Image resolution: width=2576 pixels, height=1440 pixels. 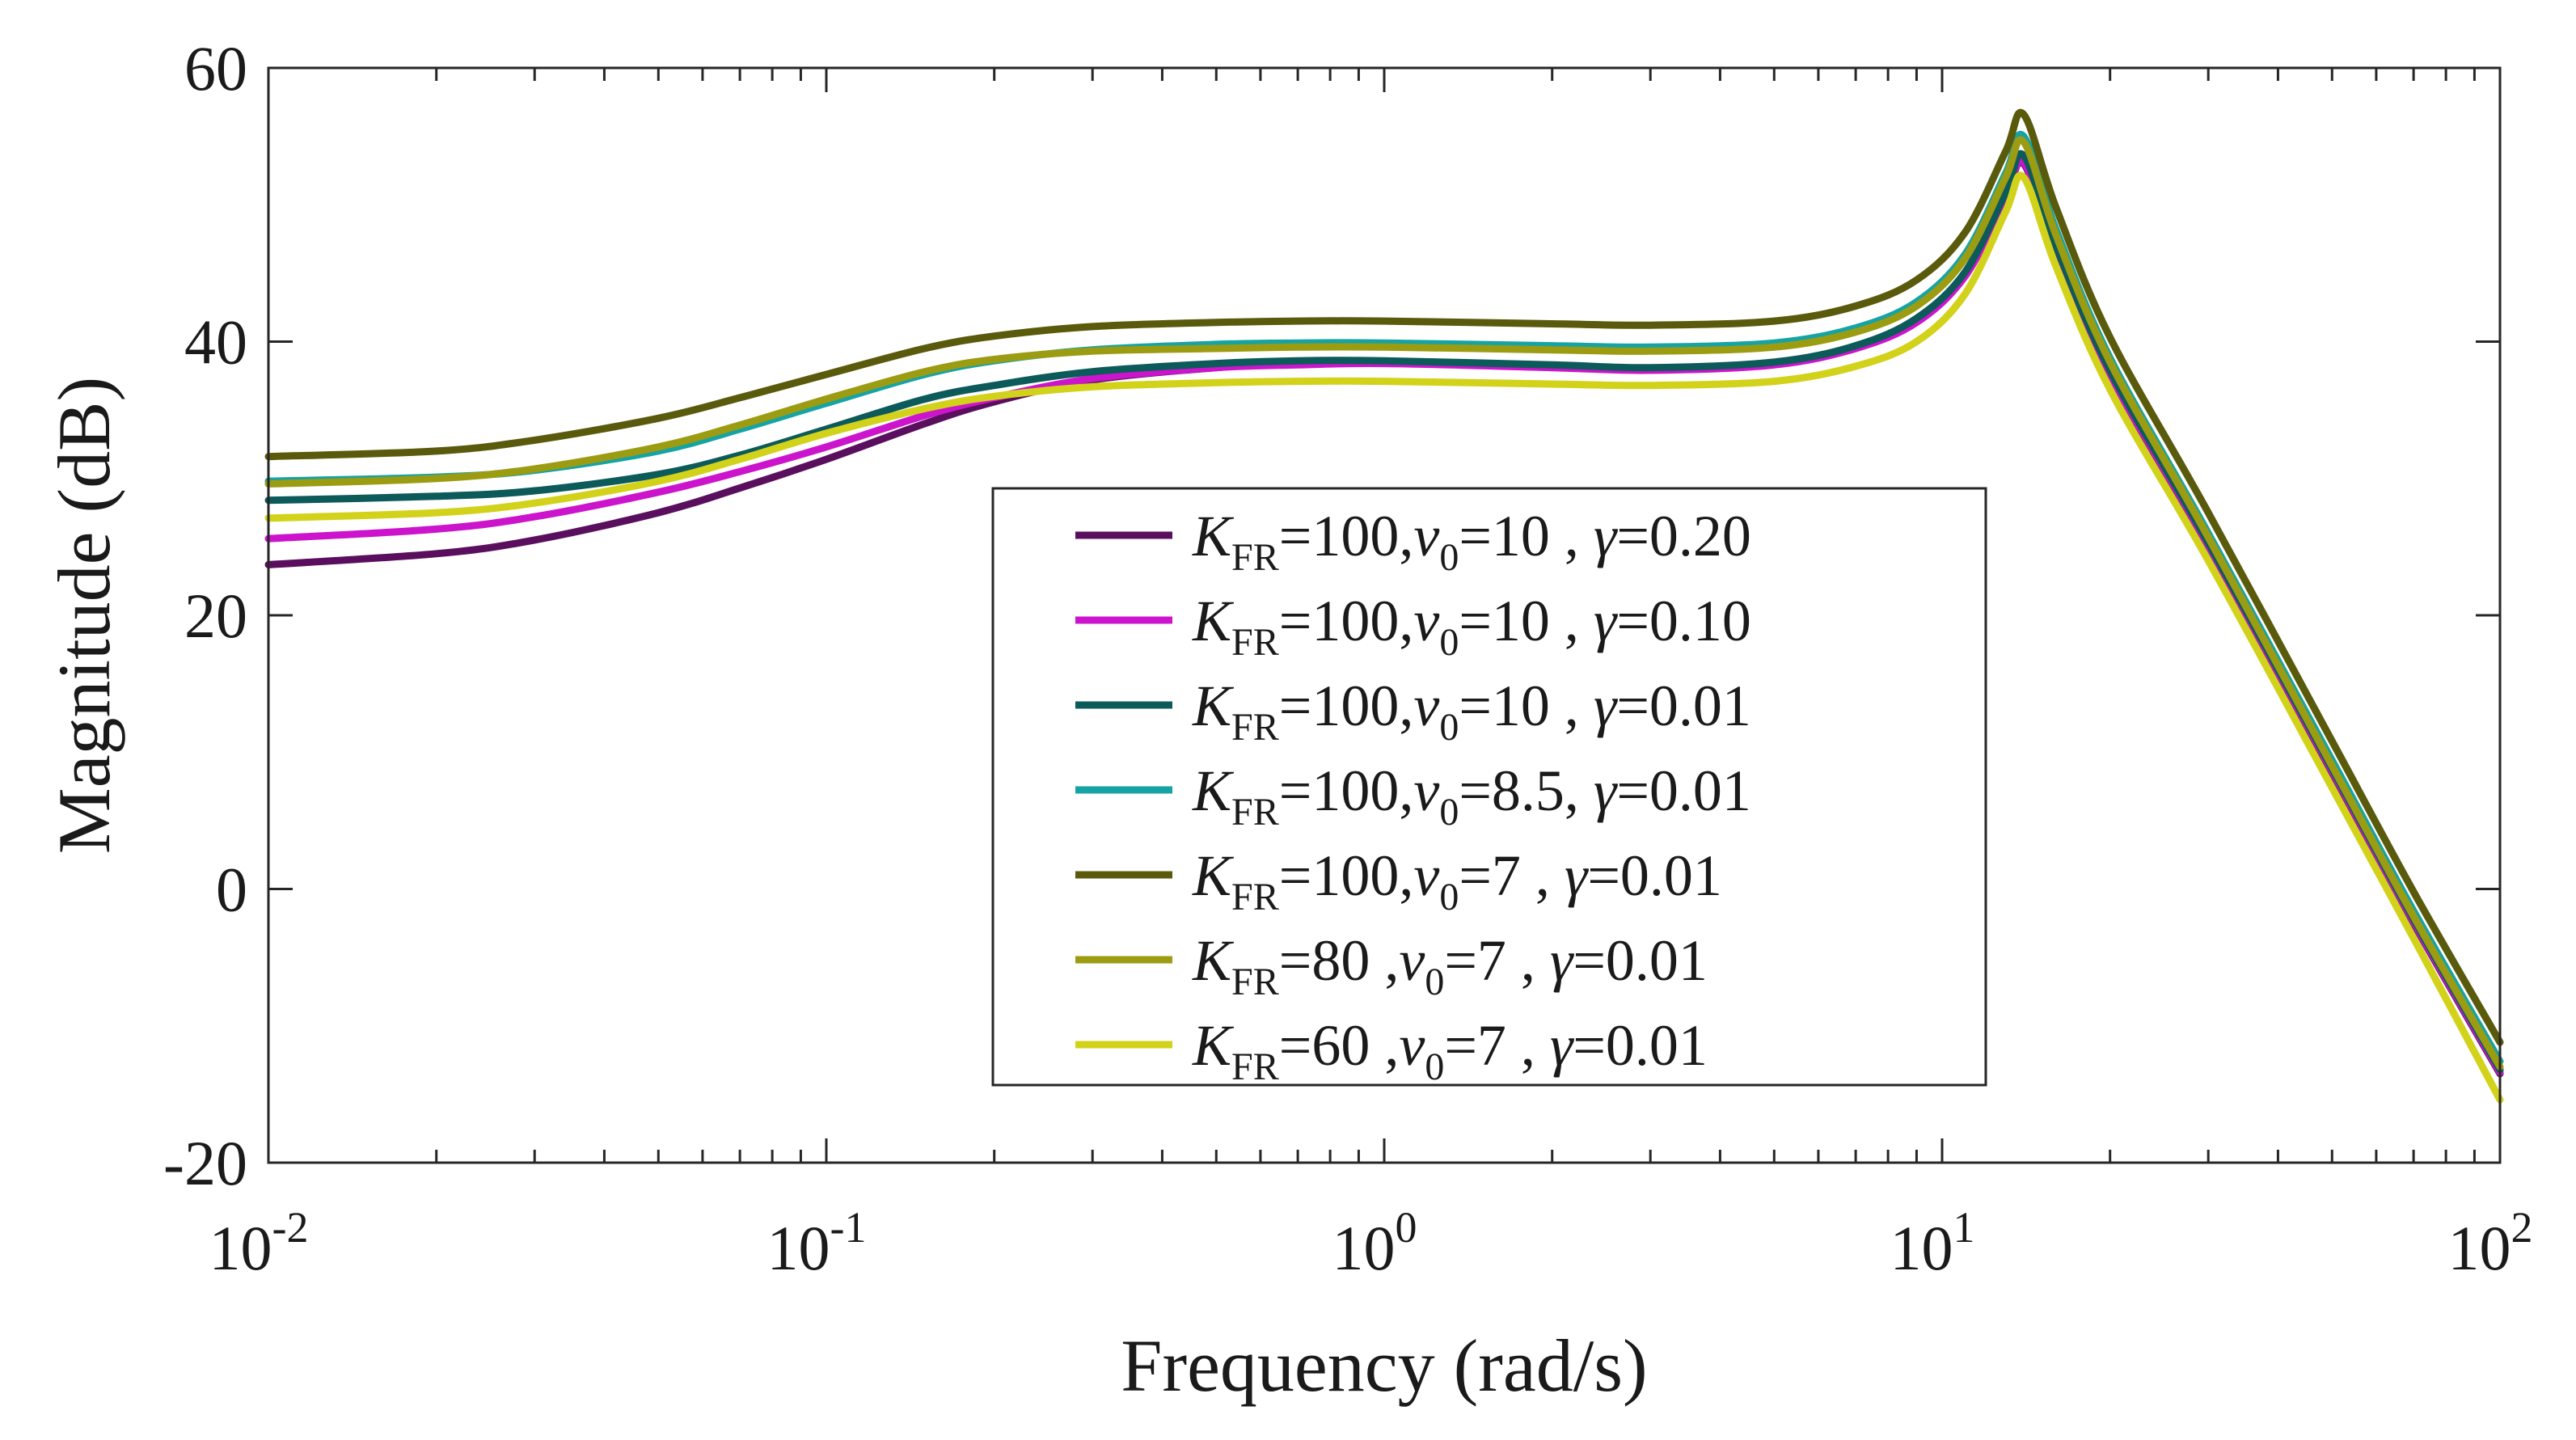 What do you see at coordinates (215, 616) in the screenshot?
I see `y-tick-label: 20` at bounding box center [215, 616].